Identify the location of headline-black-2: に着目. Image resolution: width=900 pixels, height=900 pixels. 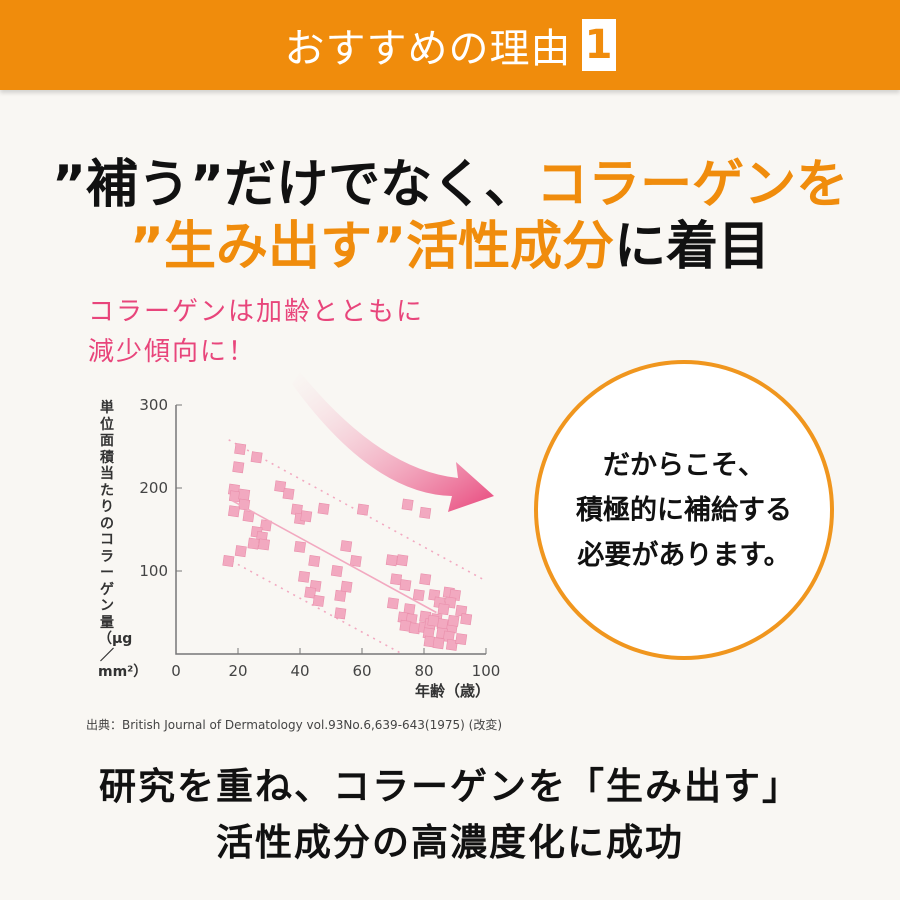
(692, 247).